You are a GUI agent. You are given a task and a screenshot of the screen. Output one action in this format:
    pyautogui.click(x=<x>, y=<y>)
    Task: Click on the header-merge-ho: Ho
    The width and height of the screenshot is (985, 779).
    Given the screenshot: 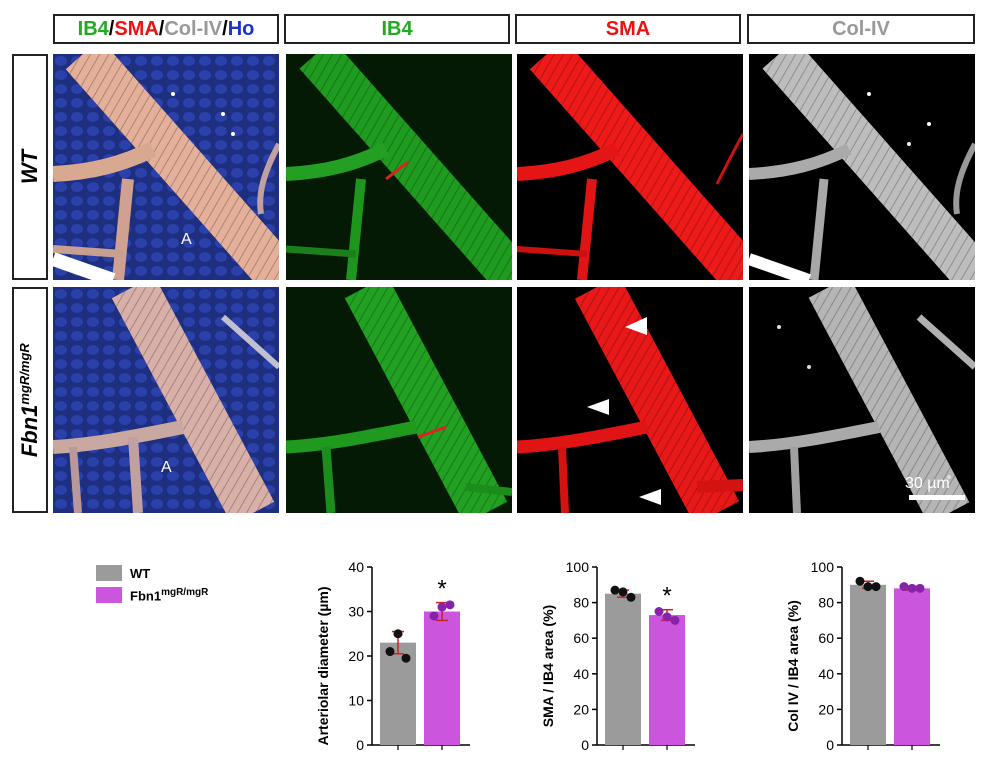 What is the action you would take?
    pyautogui.click(x=241, y=28)
    